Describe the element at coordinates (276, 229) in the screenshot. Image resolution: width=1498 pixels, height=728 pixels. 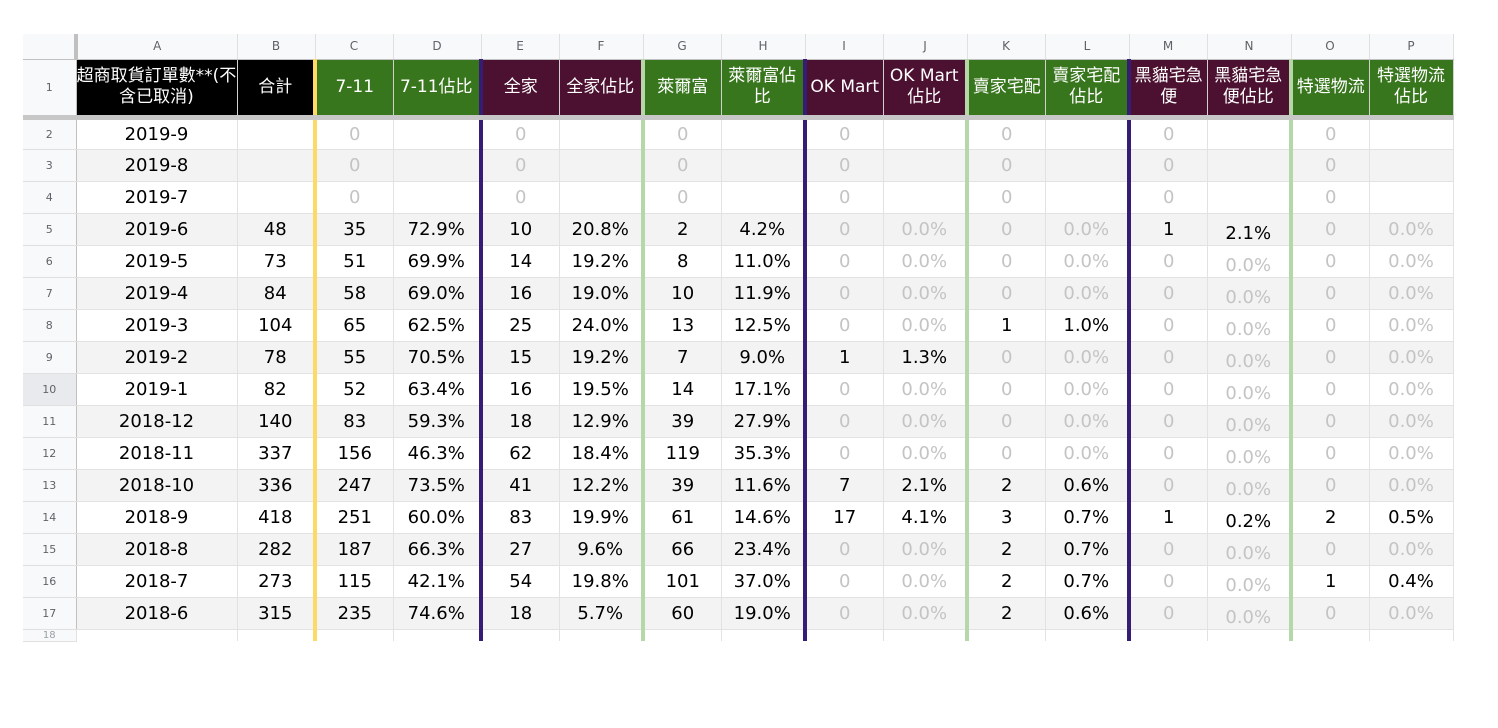
I see `cell-total: 48` at that location.